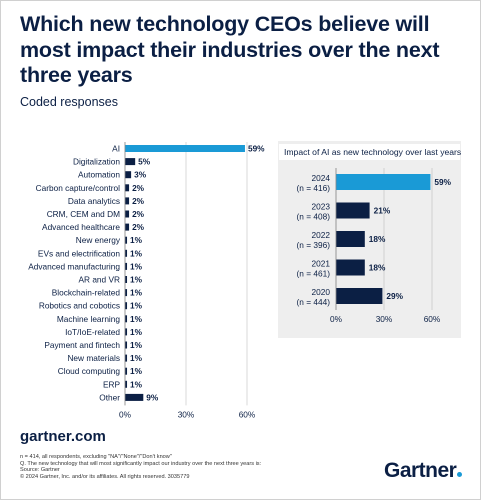 Image resolution: width=481 pixels, height=500 pixels. What do you see at coordinates (109, 397) in the screenshot?
I see `main-category-label: Other` at bounding box center [109, 397].